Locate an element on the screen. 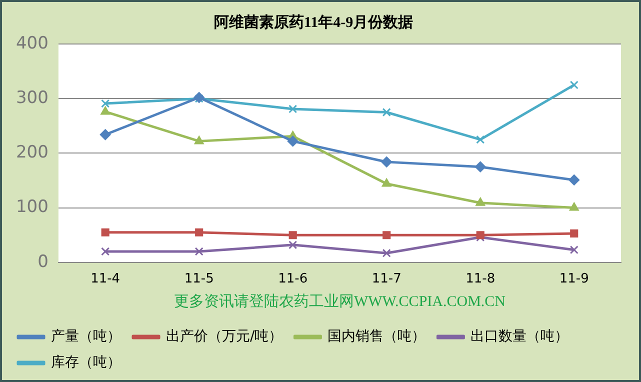  x-tick-label: 11-8 is located at coordinates (481, 279).